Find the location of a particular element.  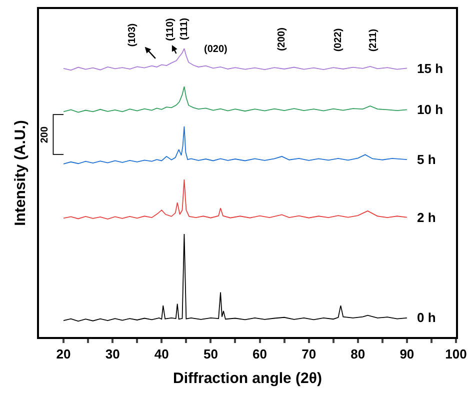

x-tick-label: 40 is located at coordinates (161, 354).